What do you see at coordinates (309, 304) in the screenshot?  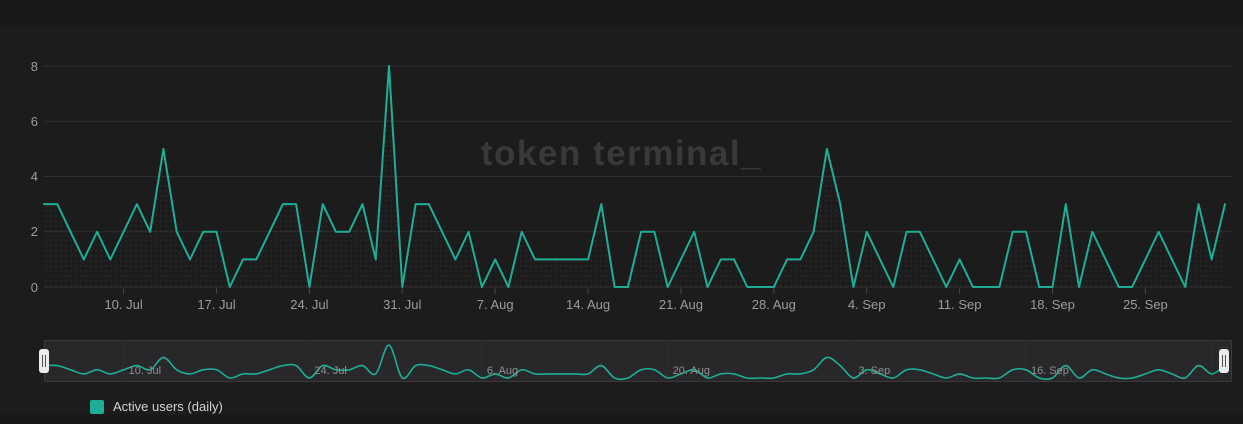 I see `x-axis-label: 24. Jul` at bounding box center [309, 304].